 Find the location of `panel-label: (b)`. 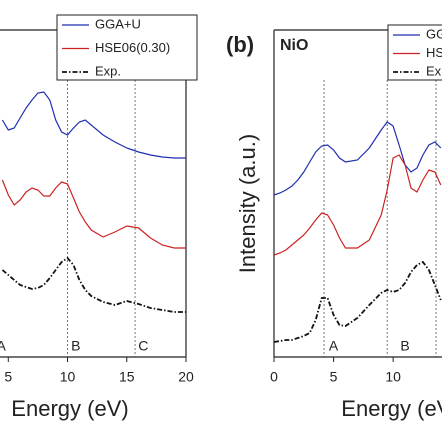

panel-label: (b) is located at coordinates (240, 44).